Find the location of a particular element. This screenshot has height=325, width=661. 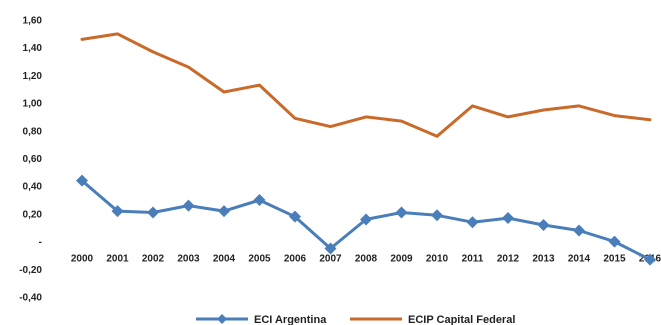

x-tick-label: 2014 is located at coordinates (579, 259).